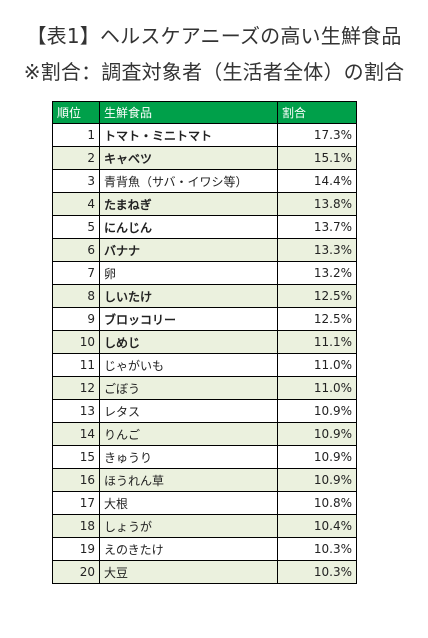 The image size is (428, 638). I want to click on rank-cell: 10, so click(76, 342).